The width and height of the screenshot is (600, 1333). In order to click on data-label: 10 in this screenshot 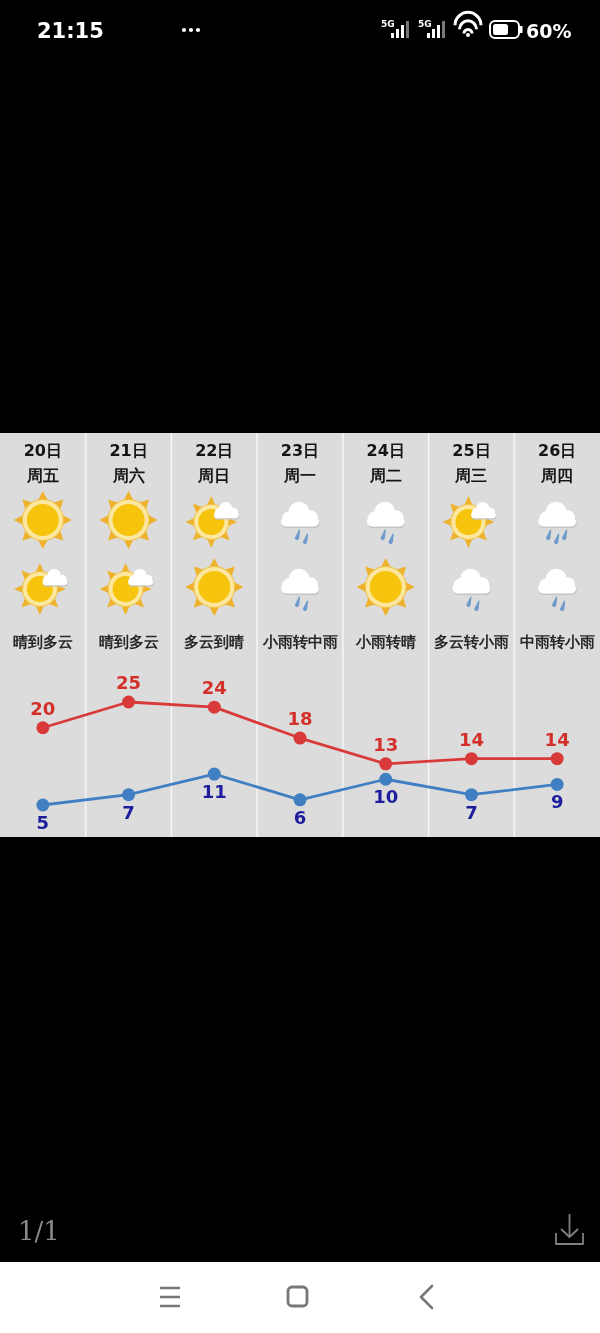, I will do `click(386, 797)`.